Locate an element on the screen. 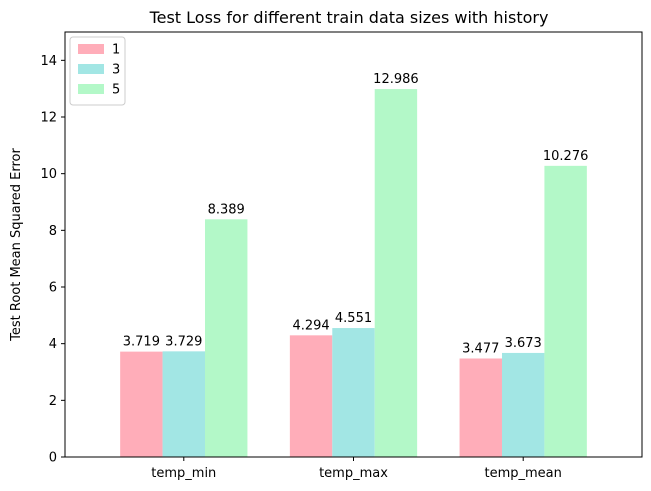 The width and height of the screenshot is (651, 491). x-tick-label: temp_min is located at coordinates (183, 473).